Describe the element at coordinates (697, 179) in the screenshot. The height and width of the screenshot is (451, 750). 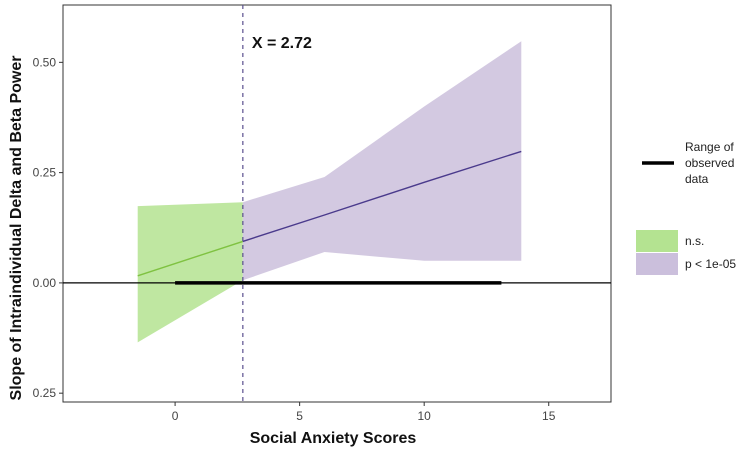
I see `legend-range-line-3: data` at that location.